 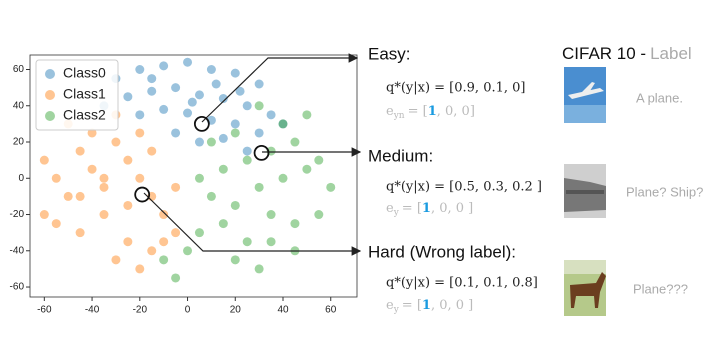 What do you see at coordinates (84, 115) in the screenshot?
I see `legend-label: Class2` at bounding box center [84, 115].